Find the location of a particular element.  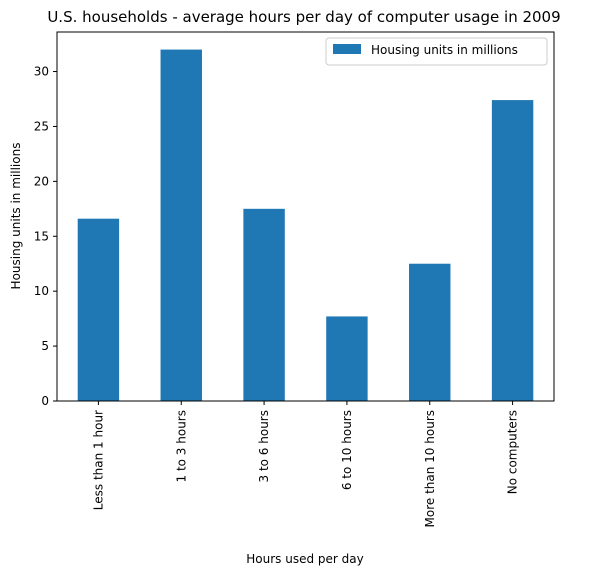

legend-label: Housing units in millions is located at coordinates (444, 50).